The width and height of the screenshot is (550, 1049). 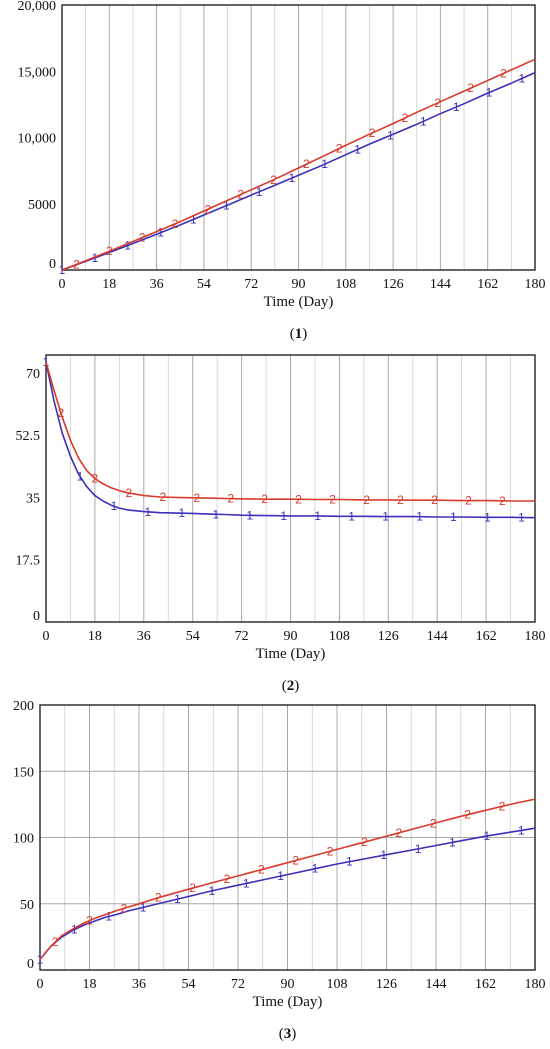 What do you see at coordinates (33, 374) in the screenshot?
I see `y-tick-label: 70` at bounding box center [33, 374].